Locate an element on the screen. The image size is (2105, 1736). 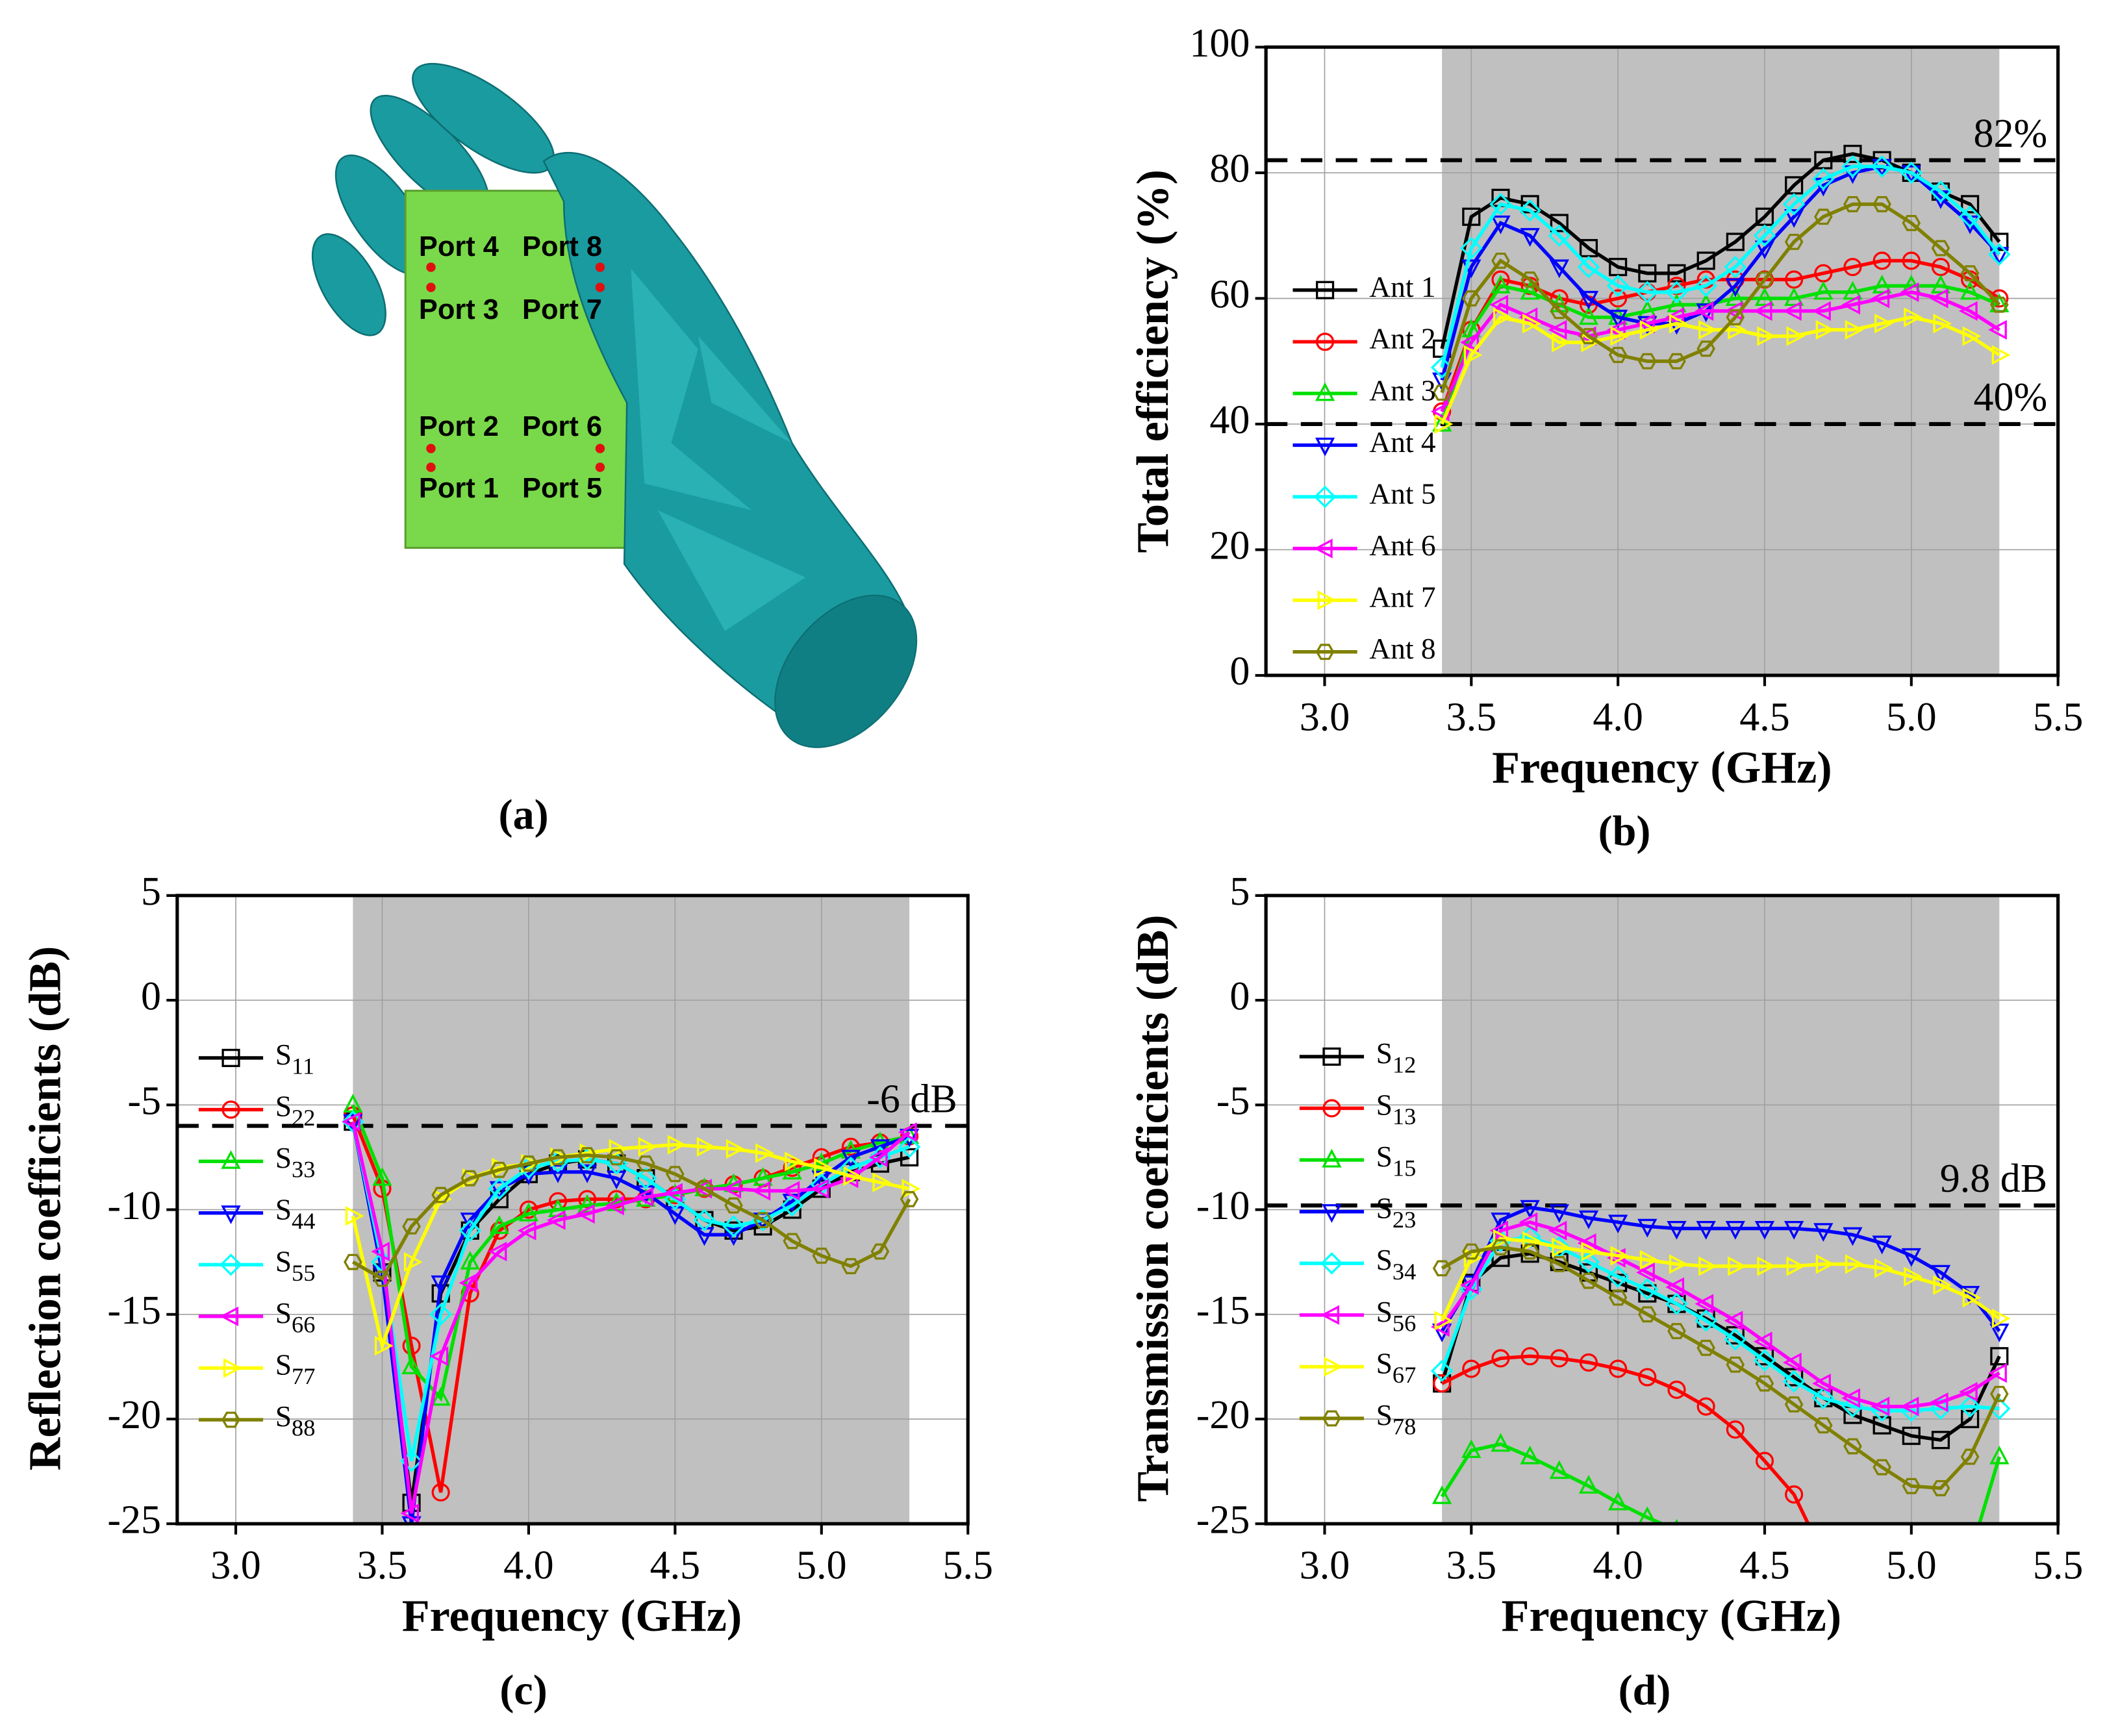
panel-caption: (a) is located at coordinates (524, 814).